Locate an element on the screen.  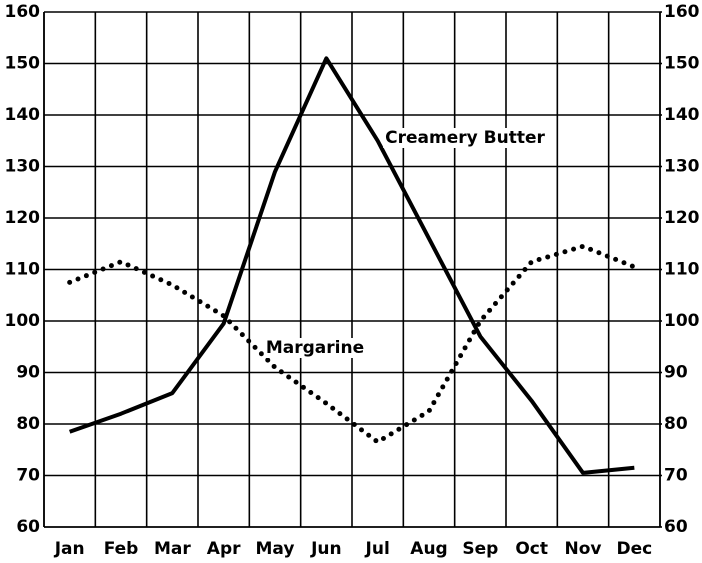
y-tick-label: 60 is located at coordinates (28, 527).